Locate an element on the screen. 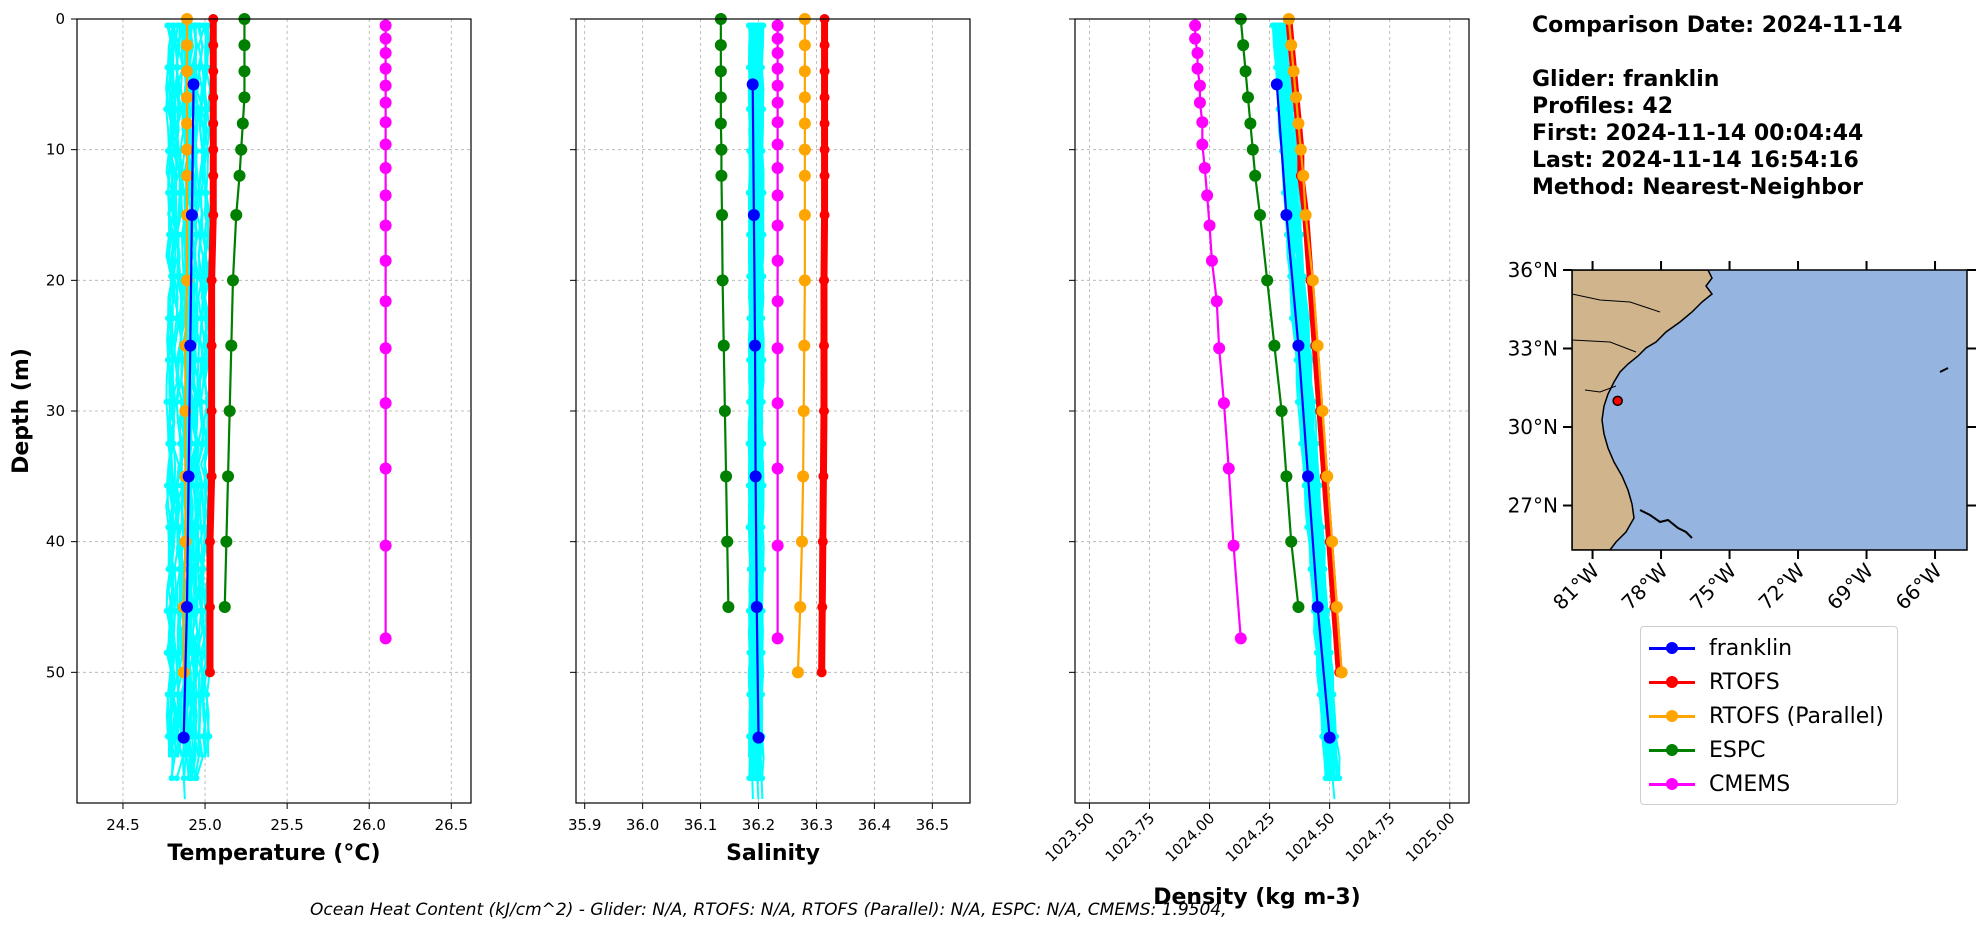 The width and height of the screenshot is (1978, 934). lon-tick-label: 66°W is located at coordinates (1919, 586).